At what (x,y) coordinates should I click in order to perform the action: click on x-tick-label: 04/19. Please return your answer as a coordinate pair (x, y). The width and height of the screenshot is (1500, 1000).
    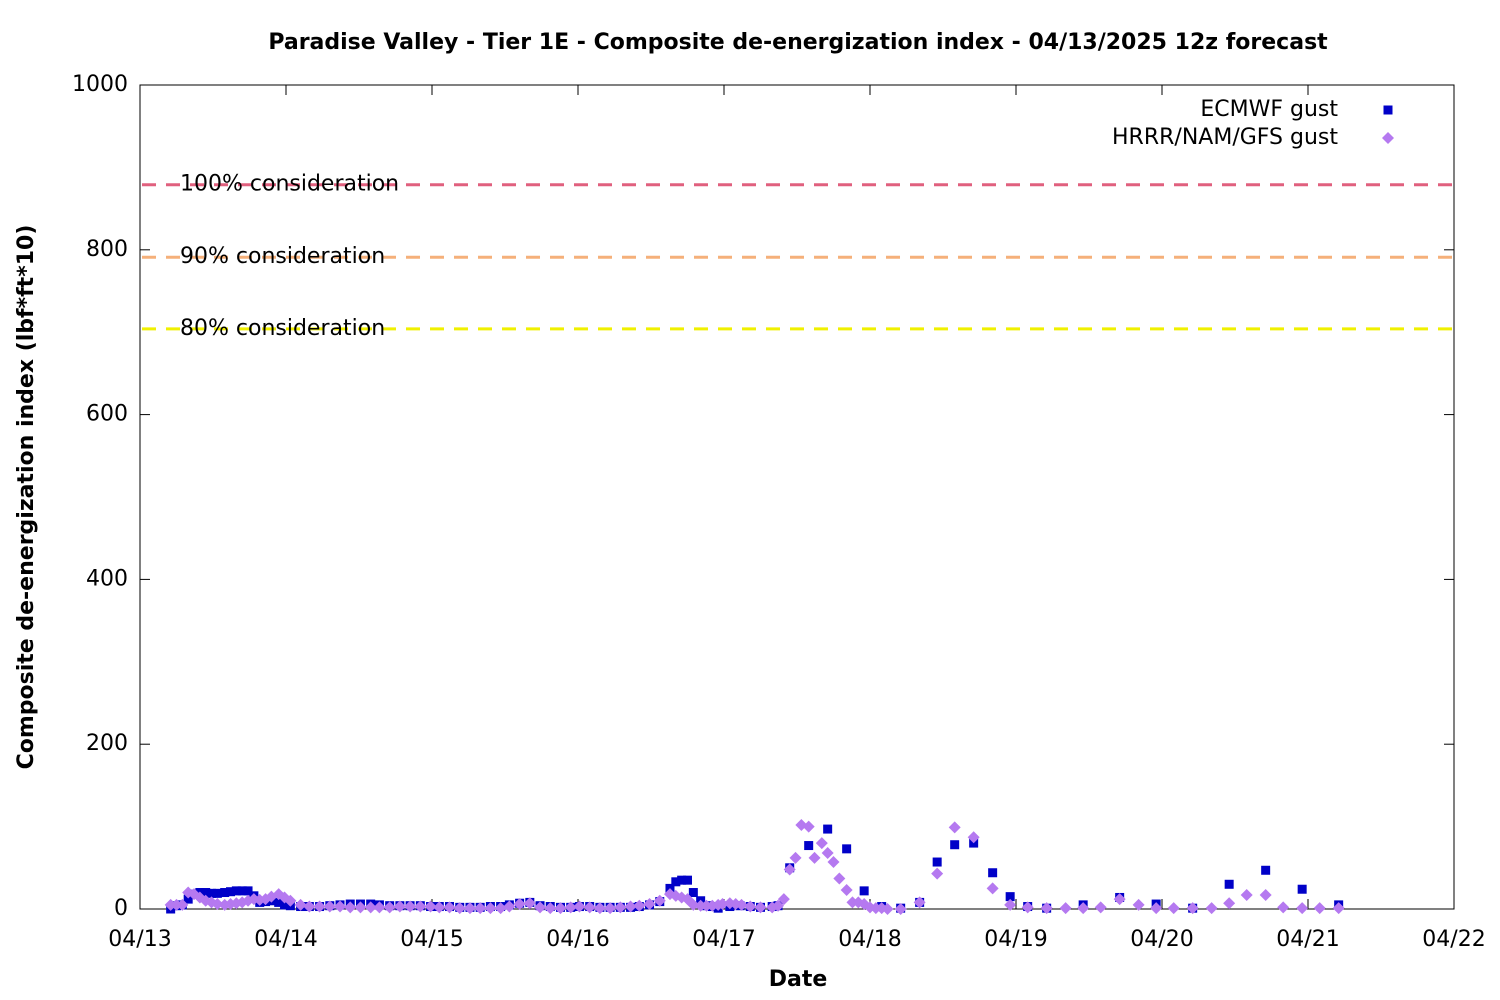
    Looking at the image, I should click on (1015, 939).